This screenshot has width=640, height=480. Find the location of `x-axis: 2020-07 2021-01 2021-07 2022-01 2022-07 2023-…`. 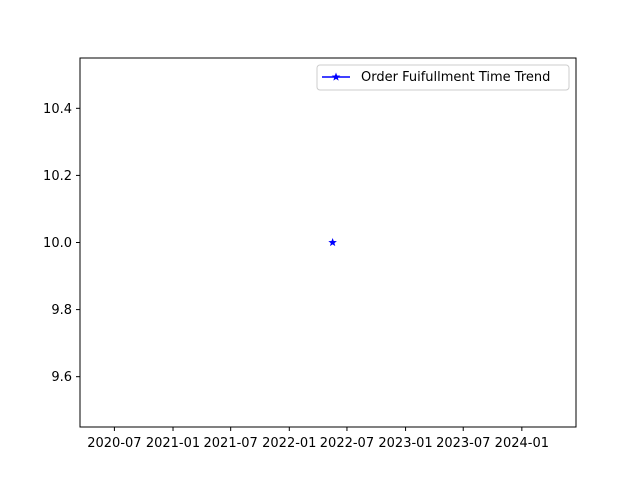

x-axis: 2020-07 2021-01 2021-07 2022-01 2022-07 2023-… is located at coordinates (318, 439).